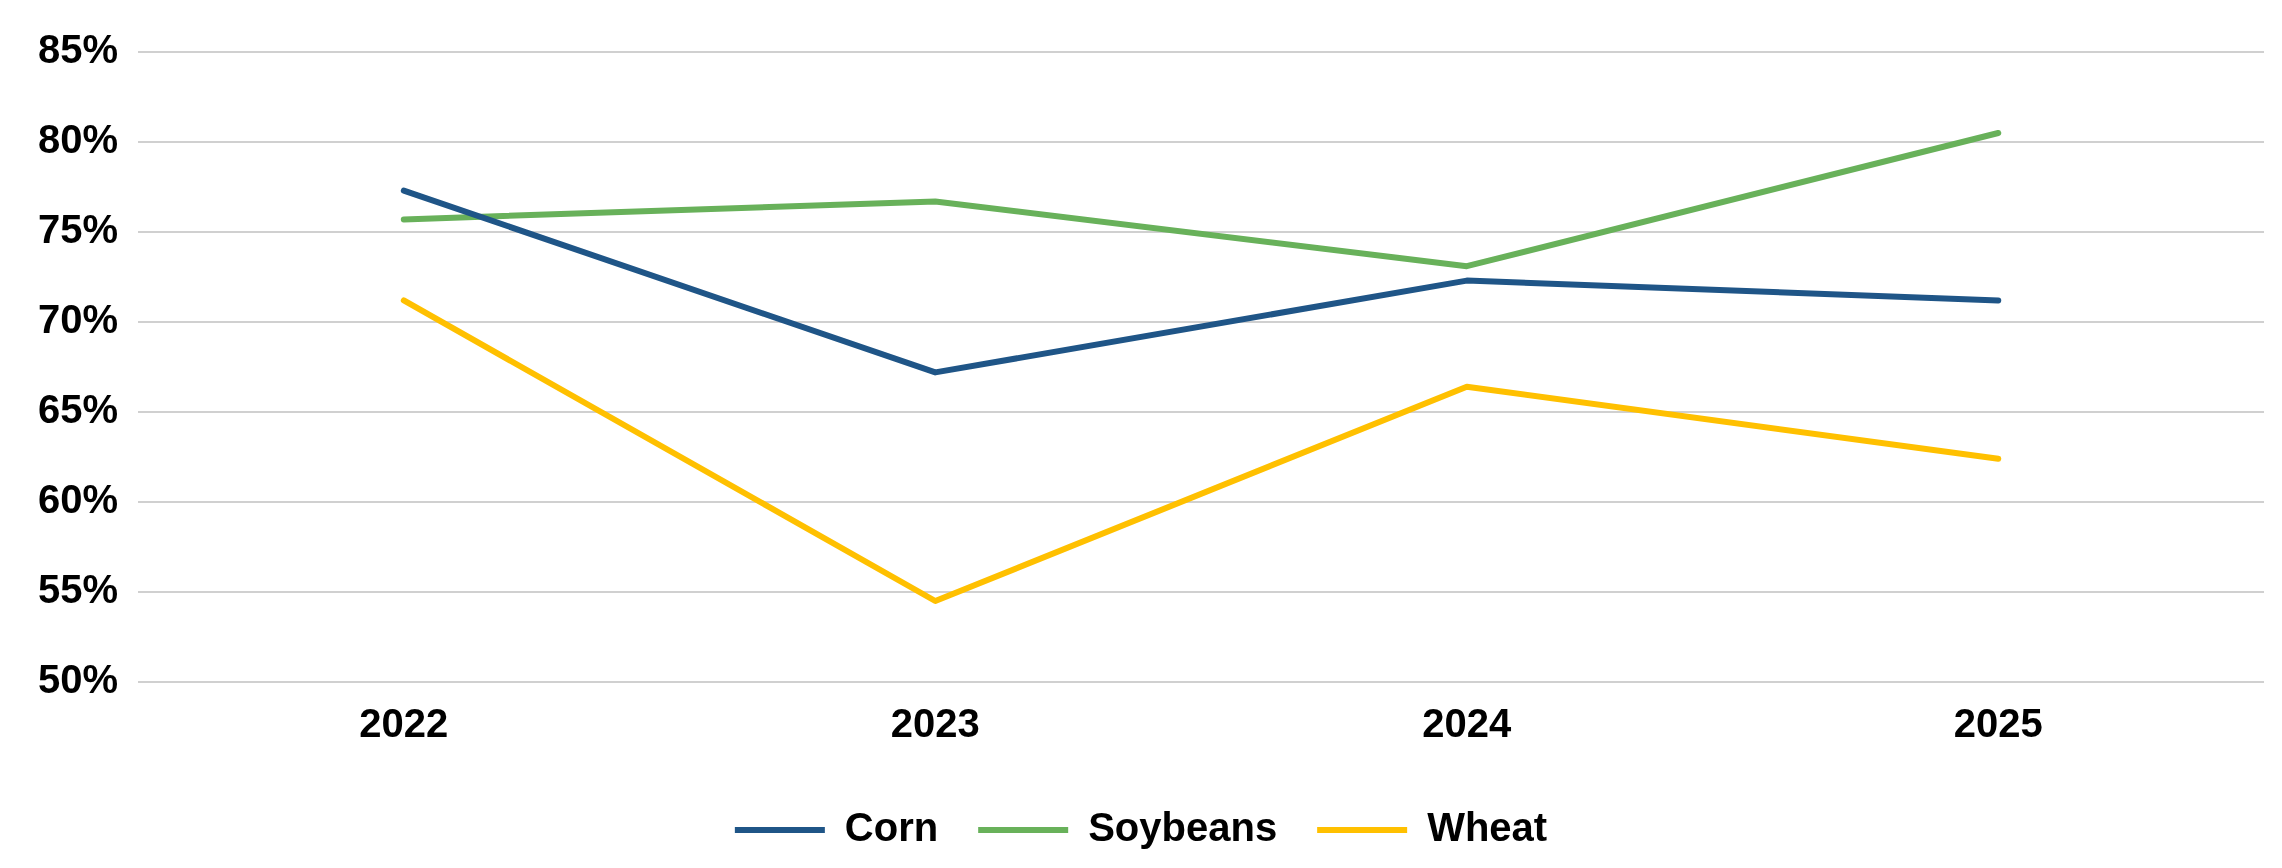  I want to click on y-tick-label: 60%, so click(78, 499).